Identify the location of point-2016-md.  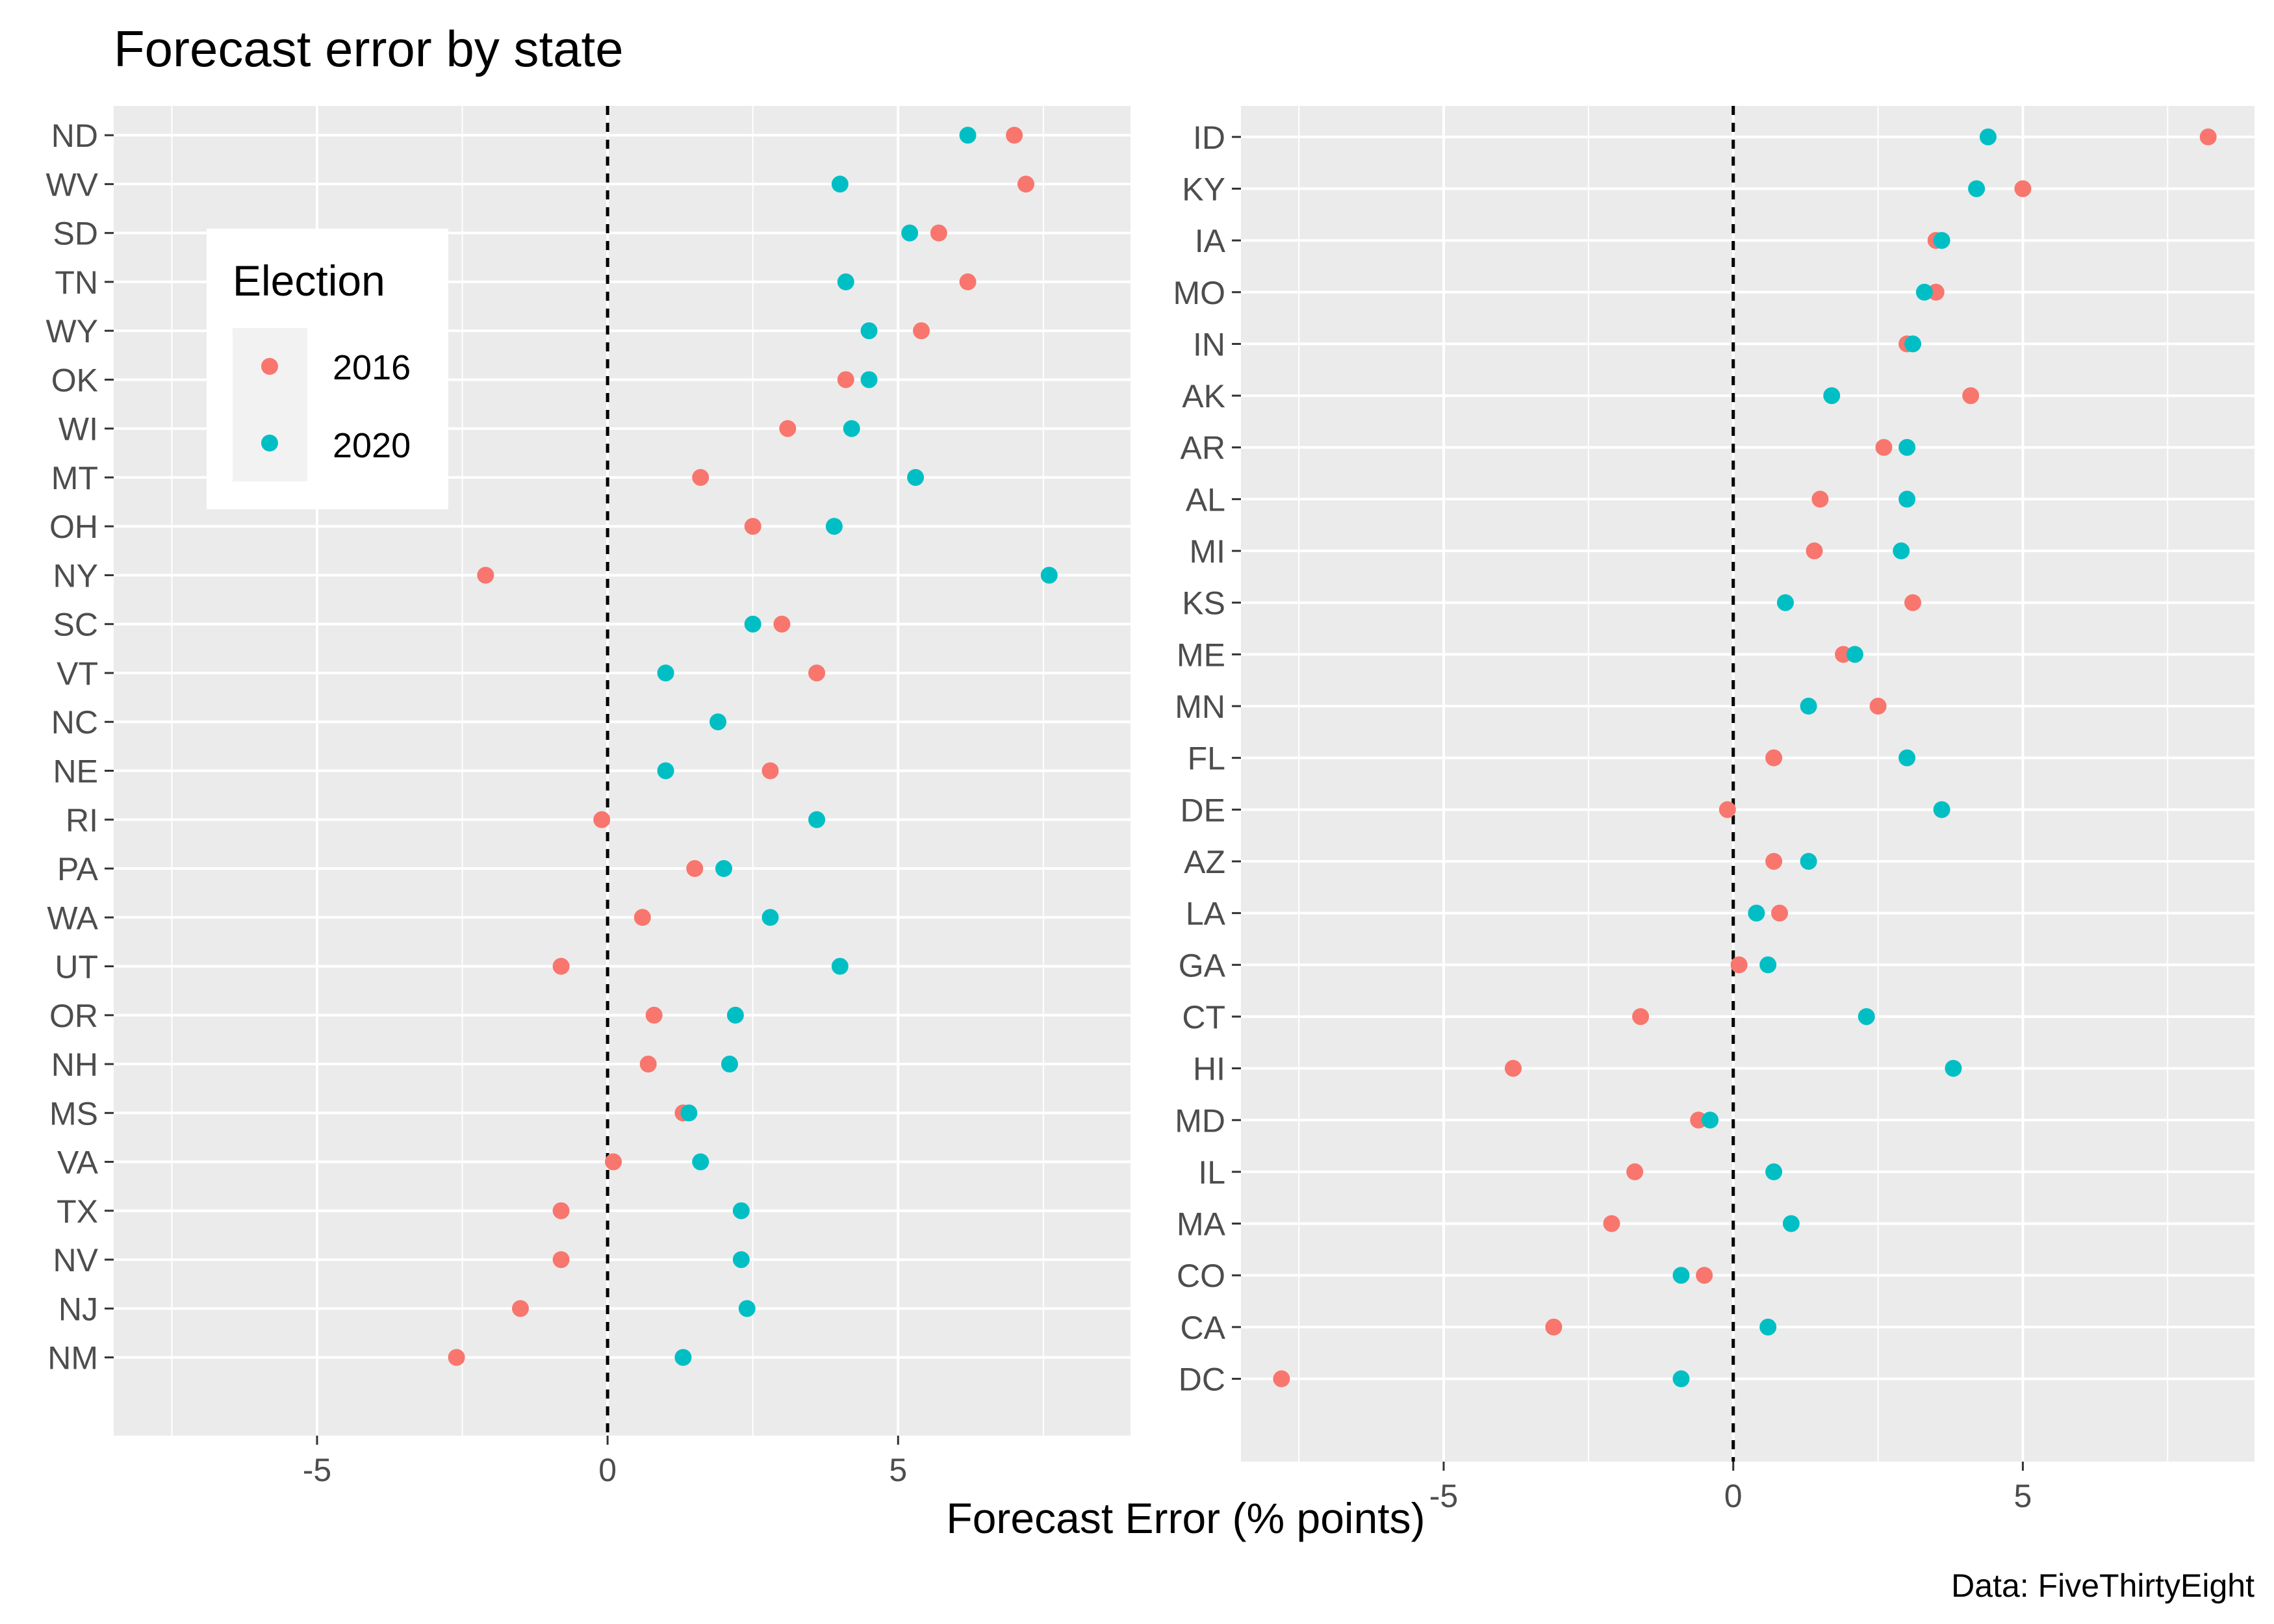
(1698, 1120).